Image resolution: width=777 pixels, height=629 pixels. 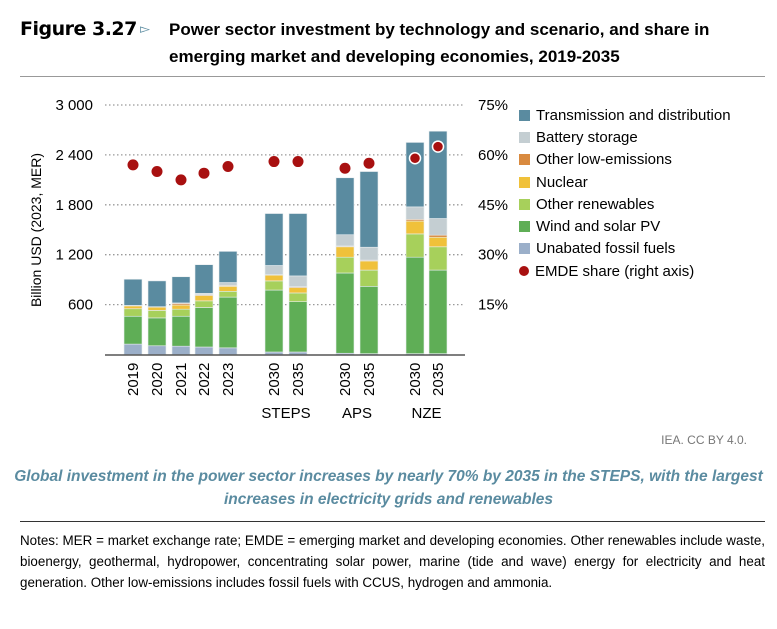 I want to click on y2-tick-label: 45%, so click(x=493, y=205).